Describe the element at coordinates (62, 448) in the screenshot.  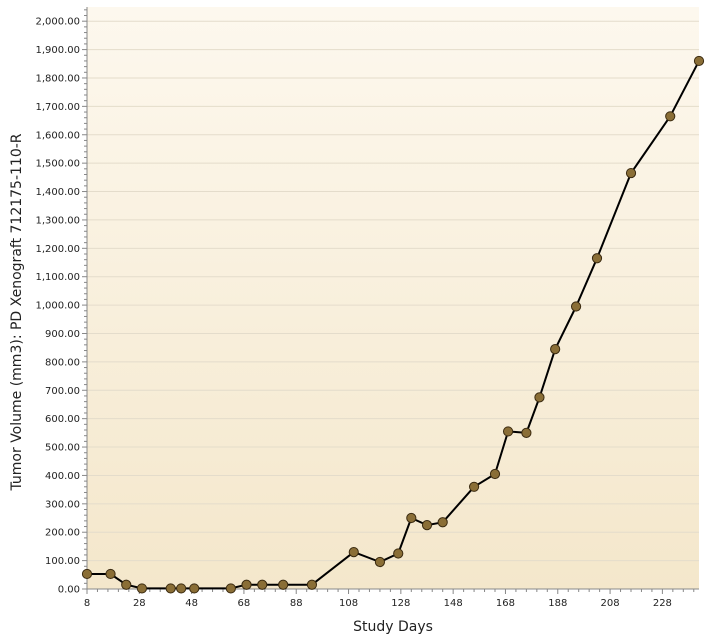
I see `y-tick-label: 500.00` at that location.